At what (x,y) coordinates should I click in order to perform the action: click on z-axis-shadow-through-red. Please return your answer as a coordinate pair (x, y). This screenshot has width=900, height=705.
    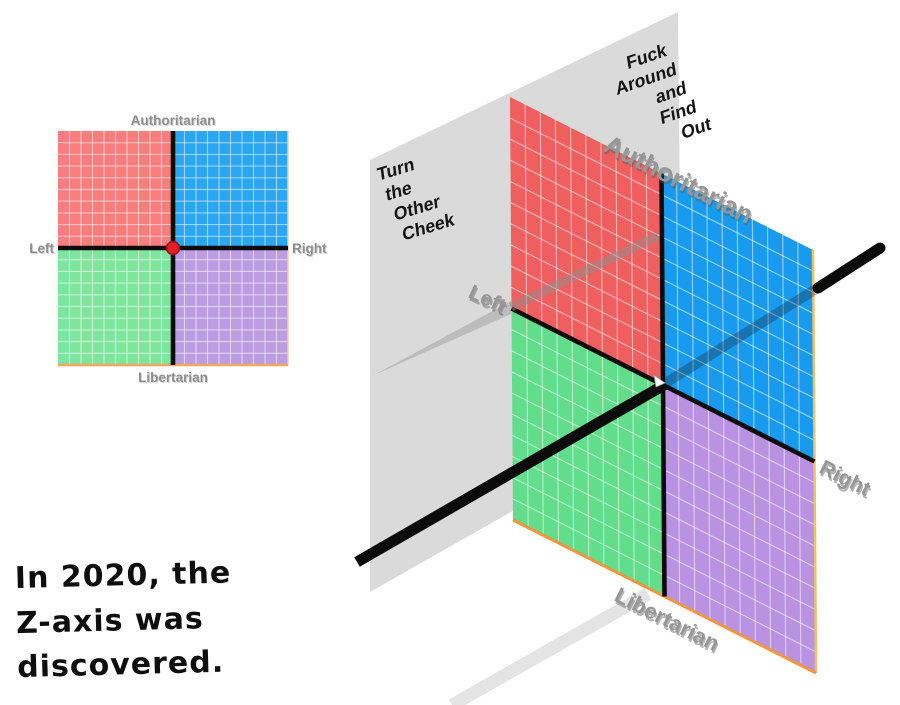
    Looking at the image, I should click on (584, 271).